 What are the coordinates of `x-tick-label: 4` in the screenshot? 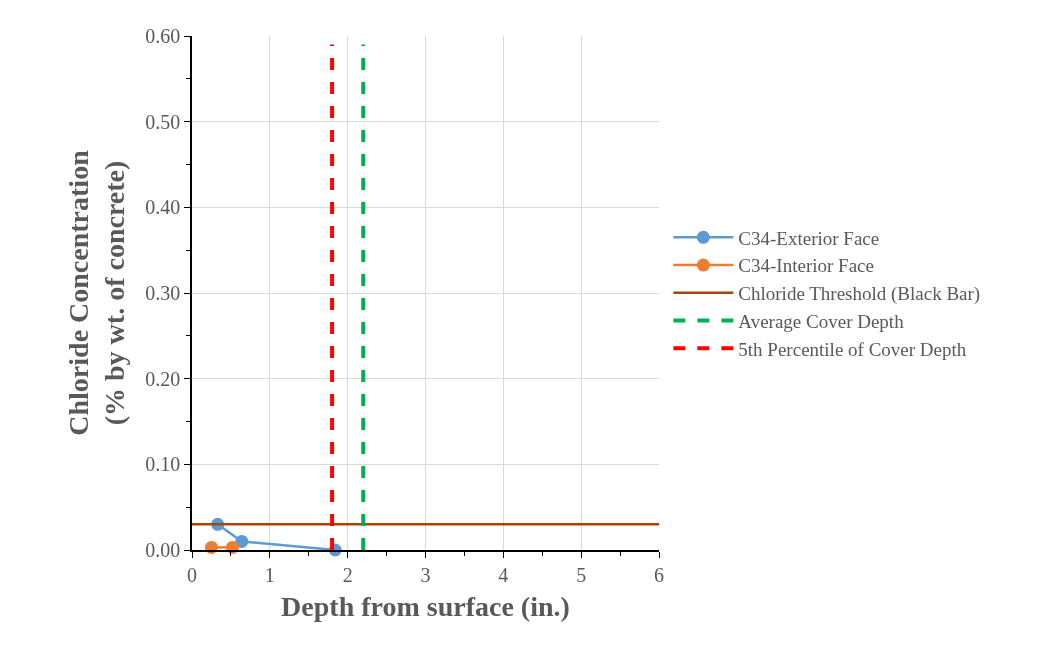 It's located at (503, 574).